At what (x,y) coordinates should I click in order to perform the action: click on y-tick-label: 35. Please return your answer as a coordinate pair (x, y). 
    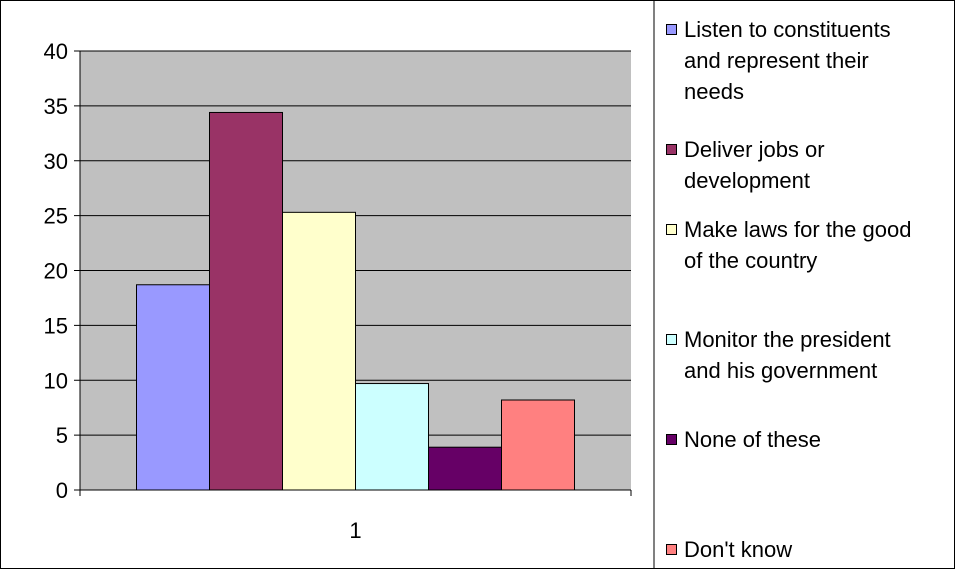
    Looking at the image, I should click on (56, 106).